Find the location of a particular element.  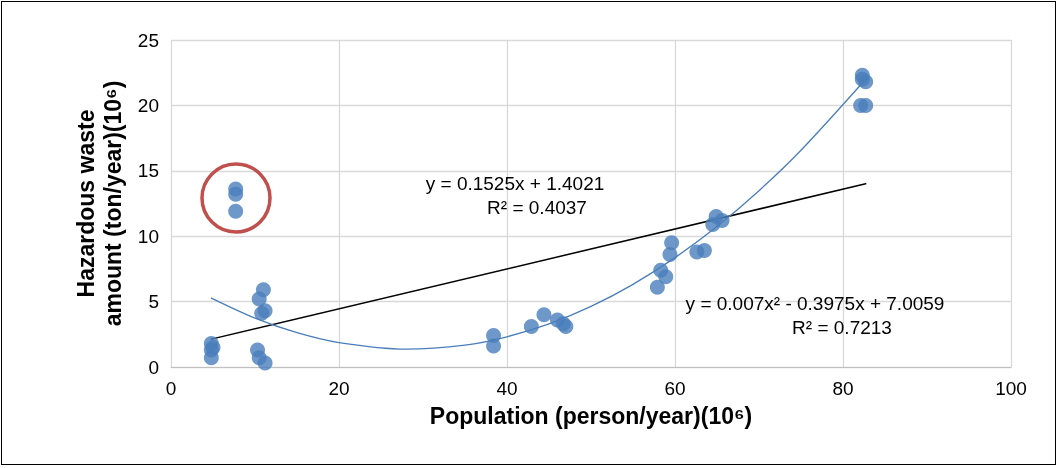

x-tick-label: 100 is located at coordinates (1011, 388).